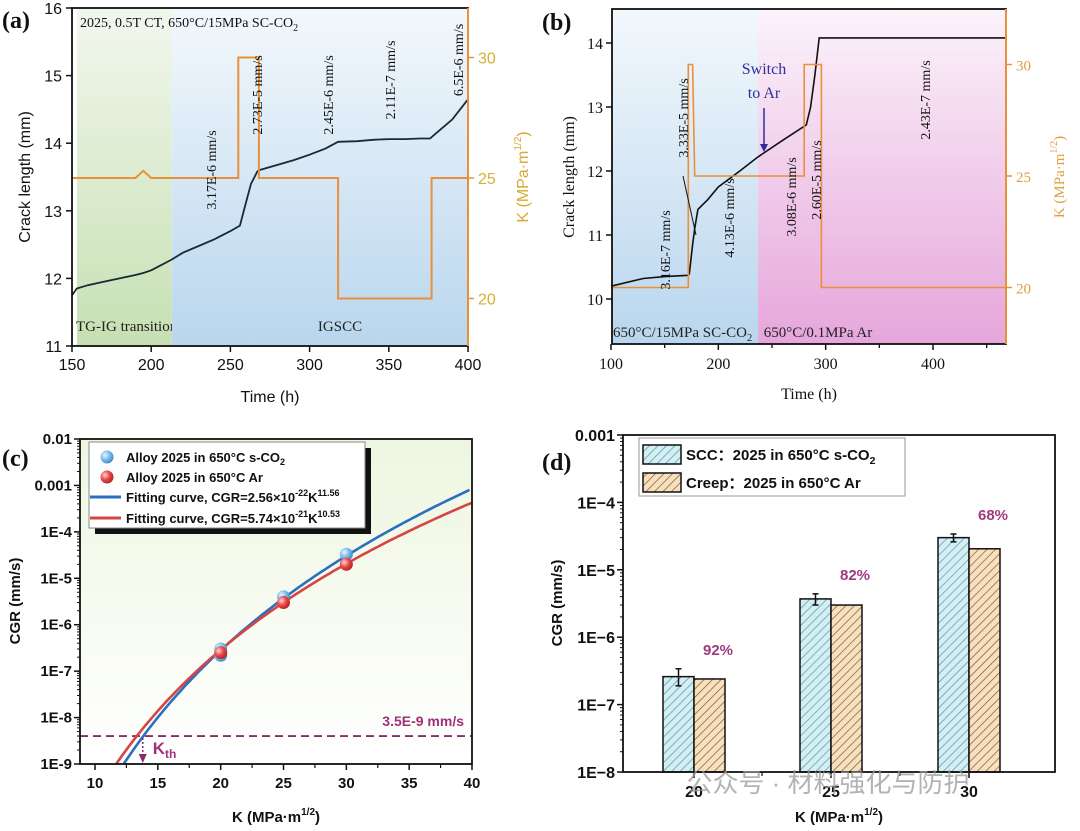  Describe the element at coordinates (689, 205) in the screenshot. I see `annotation-pointer` at that location.